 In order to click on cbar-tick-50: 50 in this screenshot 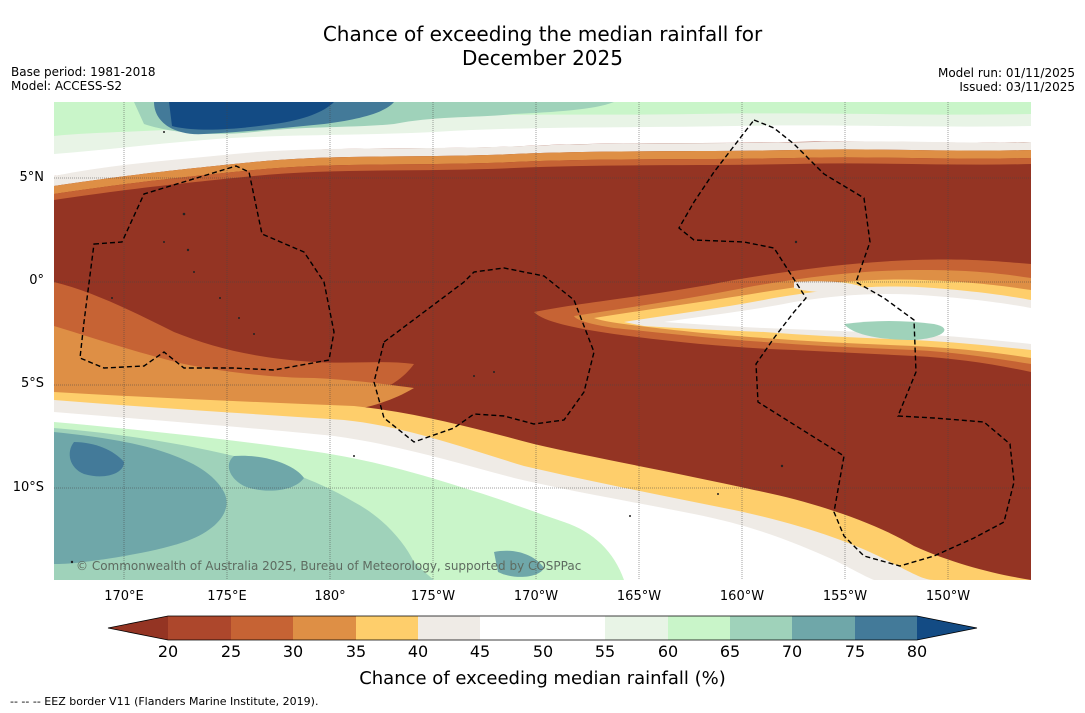, I will do `click(543, 651)`.